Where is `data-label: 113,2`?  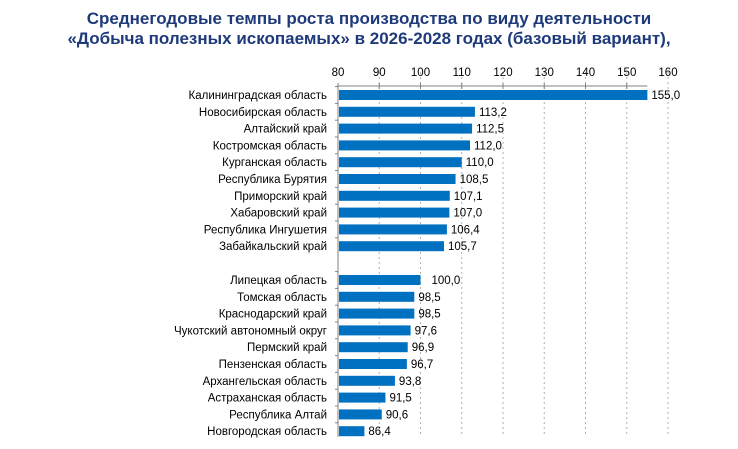 data-label: 113,2 is located at coordinates (493, 113).